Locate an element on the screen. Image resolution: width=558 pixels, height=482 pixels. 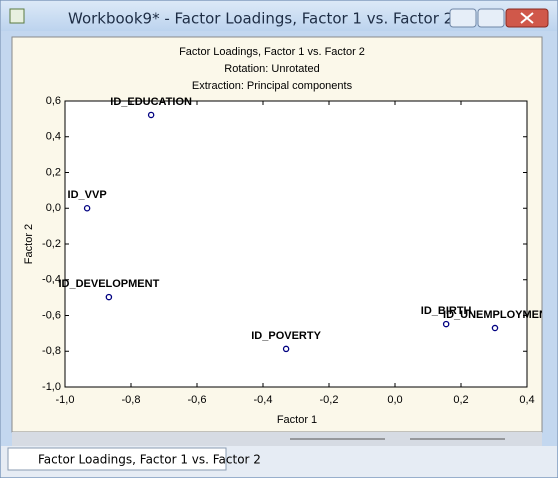
y-tick-label: 0,0 is located at coordinates (53, 208).